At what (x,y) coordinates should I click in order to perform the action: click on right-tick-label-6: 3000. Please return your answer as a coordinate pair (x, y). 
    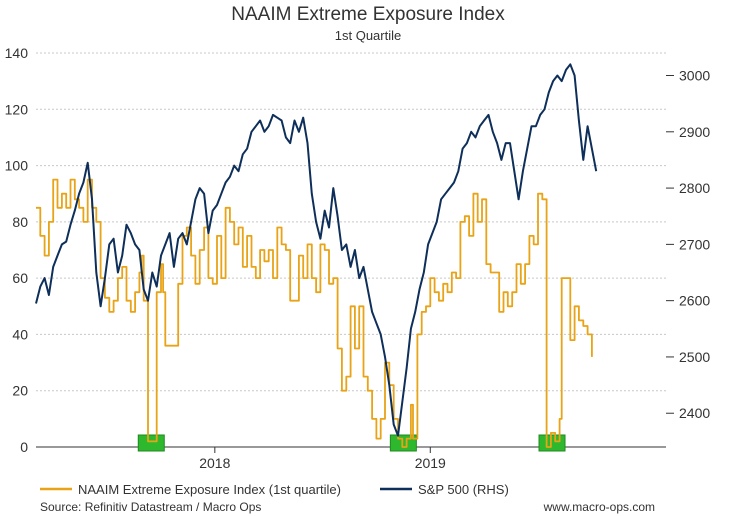
    Looking at the image, I should click on (694, 76).